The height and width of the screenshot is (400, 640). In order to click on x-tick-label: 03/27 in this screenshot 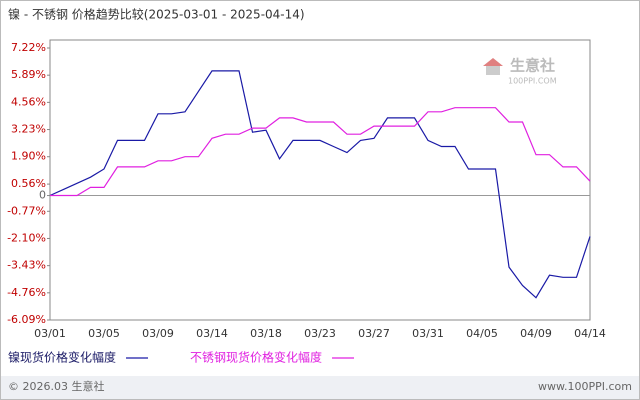, I will do `click(374, 333)`.